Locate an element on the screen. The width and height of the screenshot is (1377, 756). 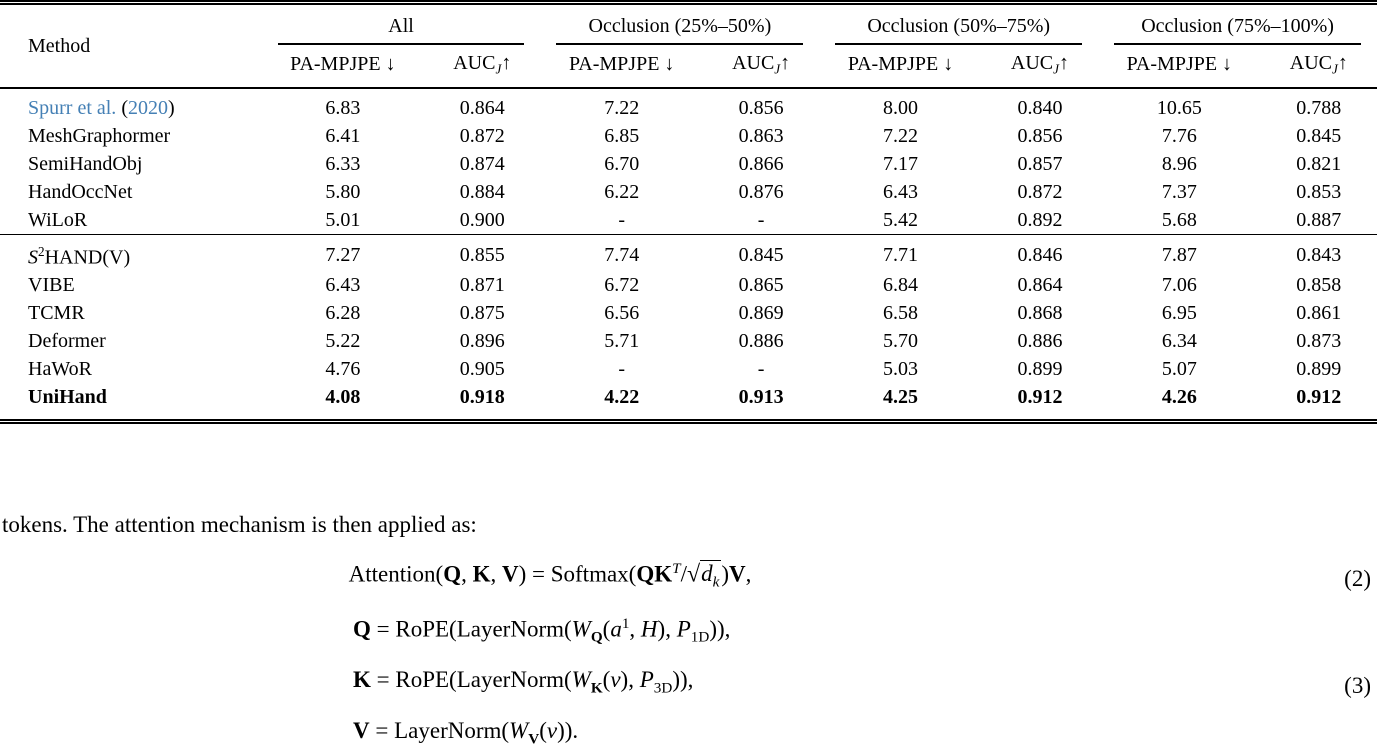
value-cell: 0.899 is located at coordinates (1319, 369).